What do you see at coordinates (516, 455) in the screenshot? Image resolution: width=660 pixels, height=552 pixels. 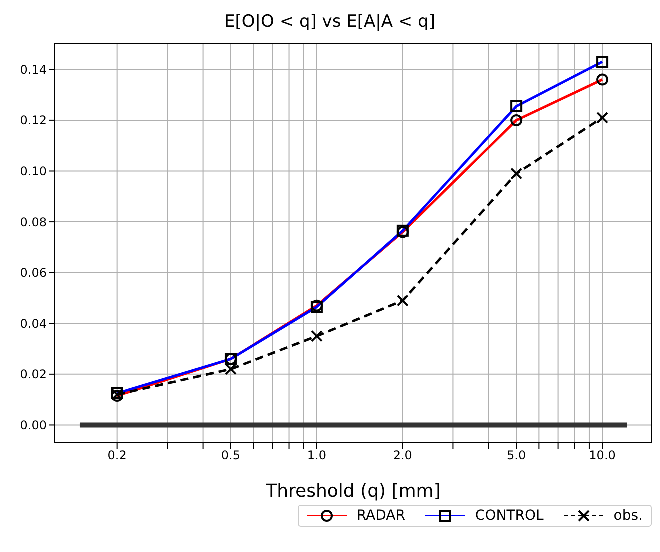 I see `x-tick-label: 5.0` at bounding box center [516, 455].